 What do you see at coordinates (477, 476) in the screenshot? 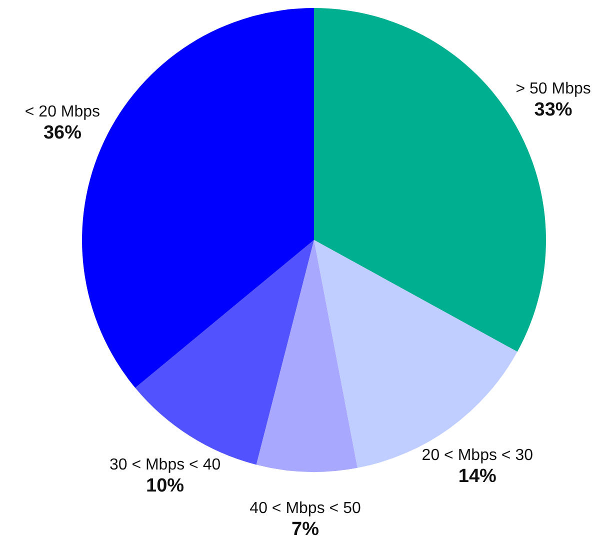
I see `data-label: 14%` at bounding box center [477, 476].